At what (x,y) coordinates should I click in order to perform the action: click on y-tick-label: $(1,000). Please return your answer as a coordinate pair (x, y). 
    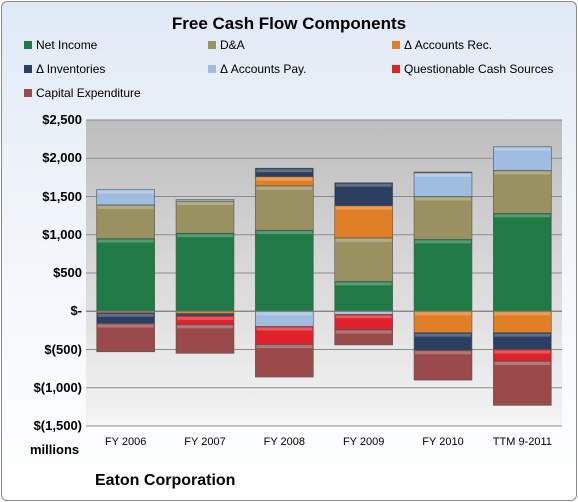
    Looking at the image, I should click on (57, 387).